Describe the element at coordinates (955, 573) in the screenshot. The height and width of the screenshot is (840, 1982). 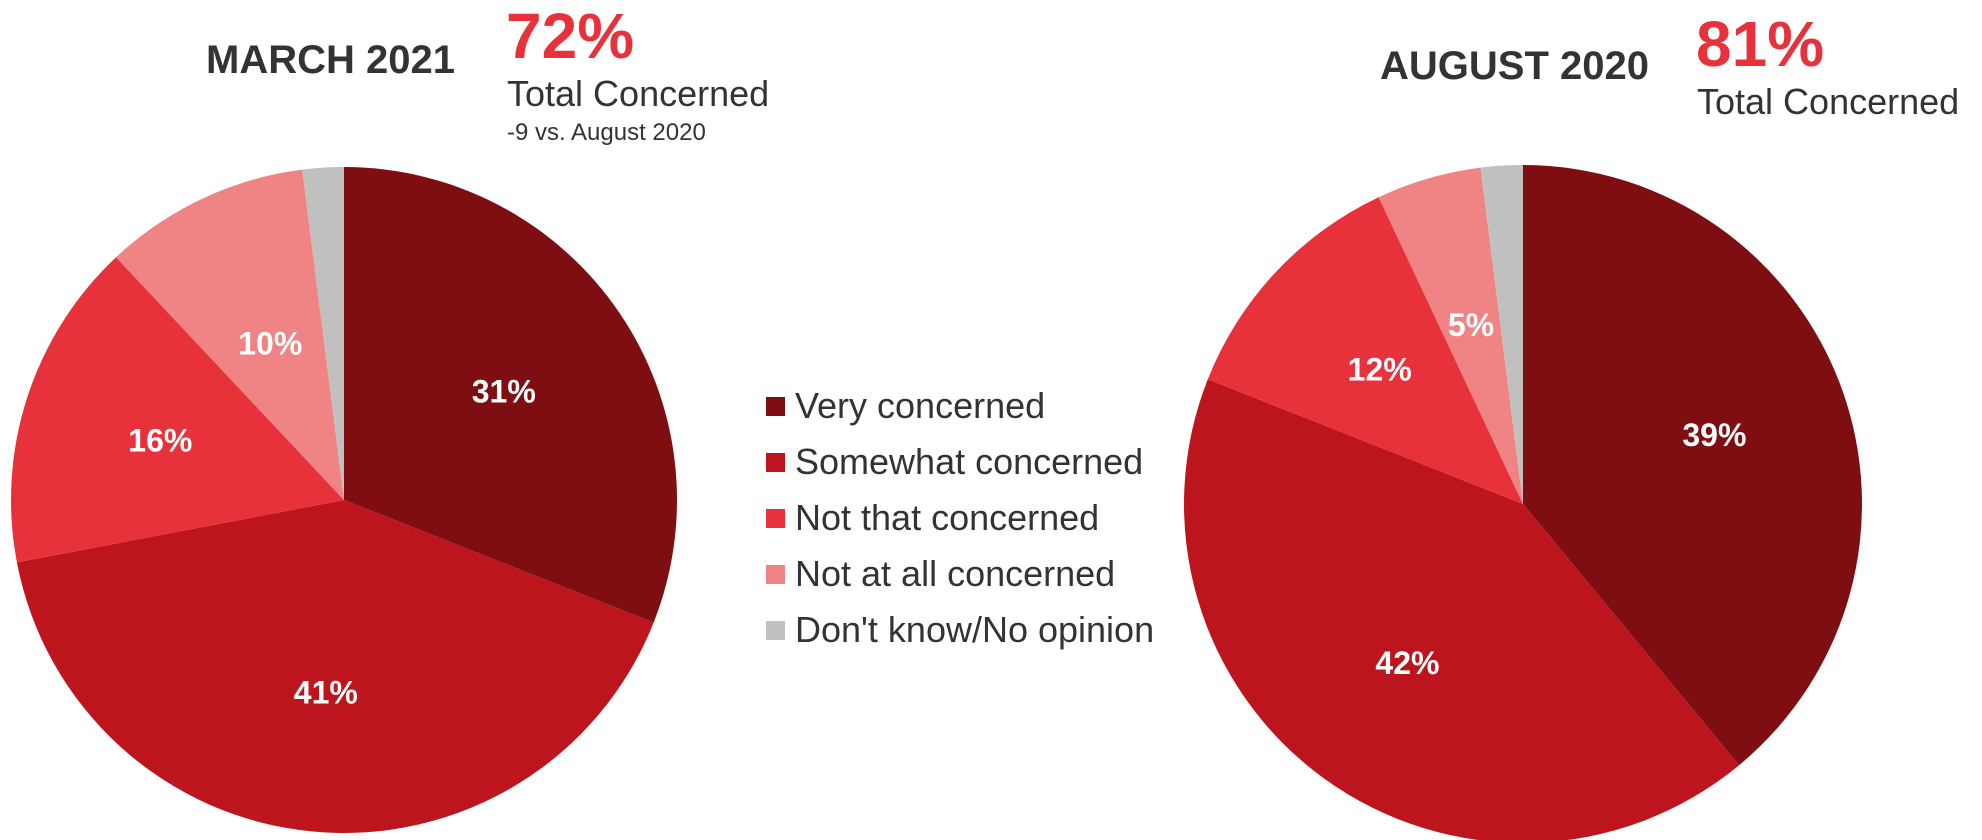
I see `legend-label-not-at-all-concerned: Not at all concerned` at that location.